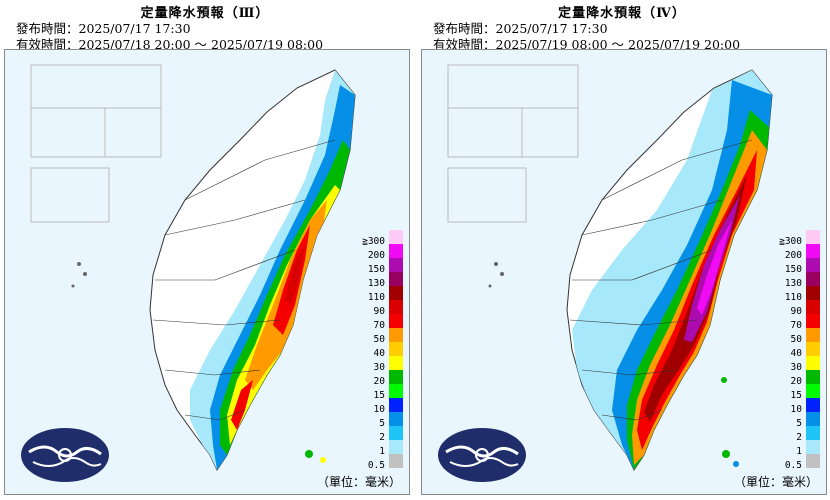 The height and width of the screenshot is (500, 830). I want to click on valid-time: 有效時間：2025/07/19 08:00 ～ 2025/07/19 20:00, so click(587, 44).